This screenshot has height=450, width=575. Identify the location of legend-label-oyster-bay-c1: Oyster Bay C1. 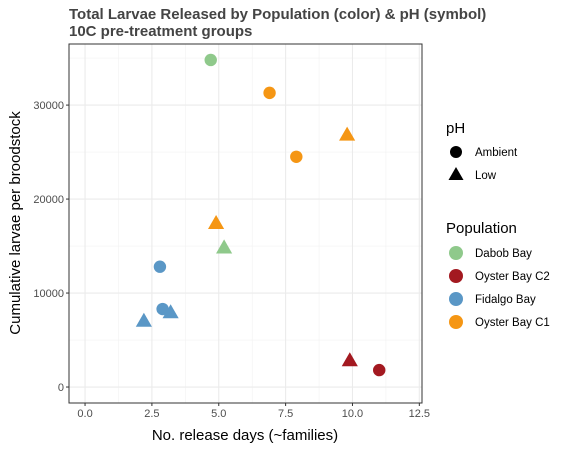
(512, 323).